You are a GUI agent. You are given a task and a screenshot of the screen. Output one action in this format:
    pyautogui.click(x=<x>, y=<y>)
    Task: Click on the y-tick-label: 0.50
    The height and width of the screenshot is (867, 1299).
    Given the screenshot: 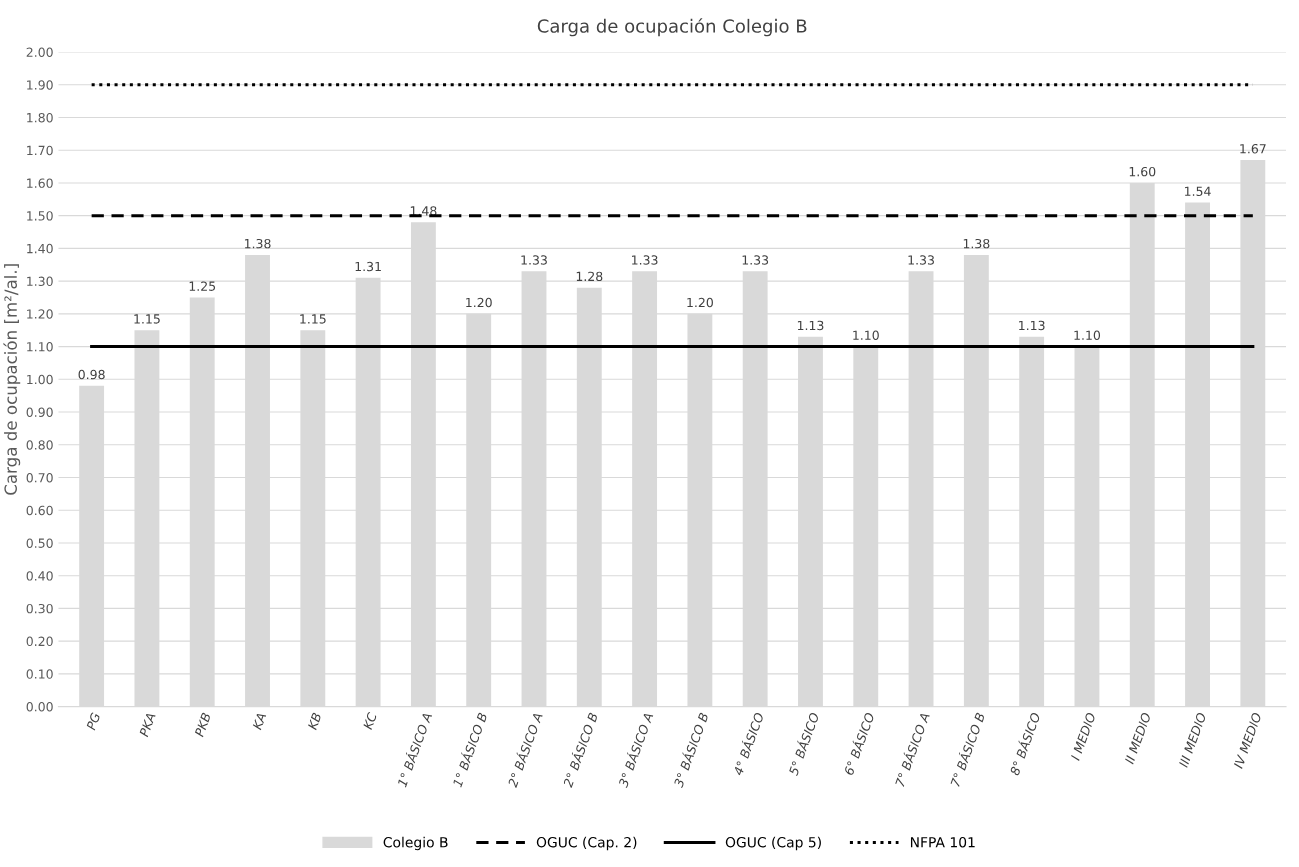 What is the action you would take?
    pyautogui.click(x=39, y=543)
    